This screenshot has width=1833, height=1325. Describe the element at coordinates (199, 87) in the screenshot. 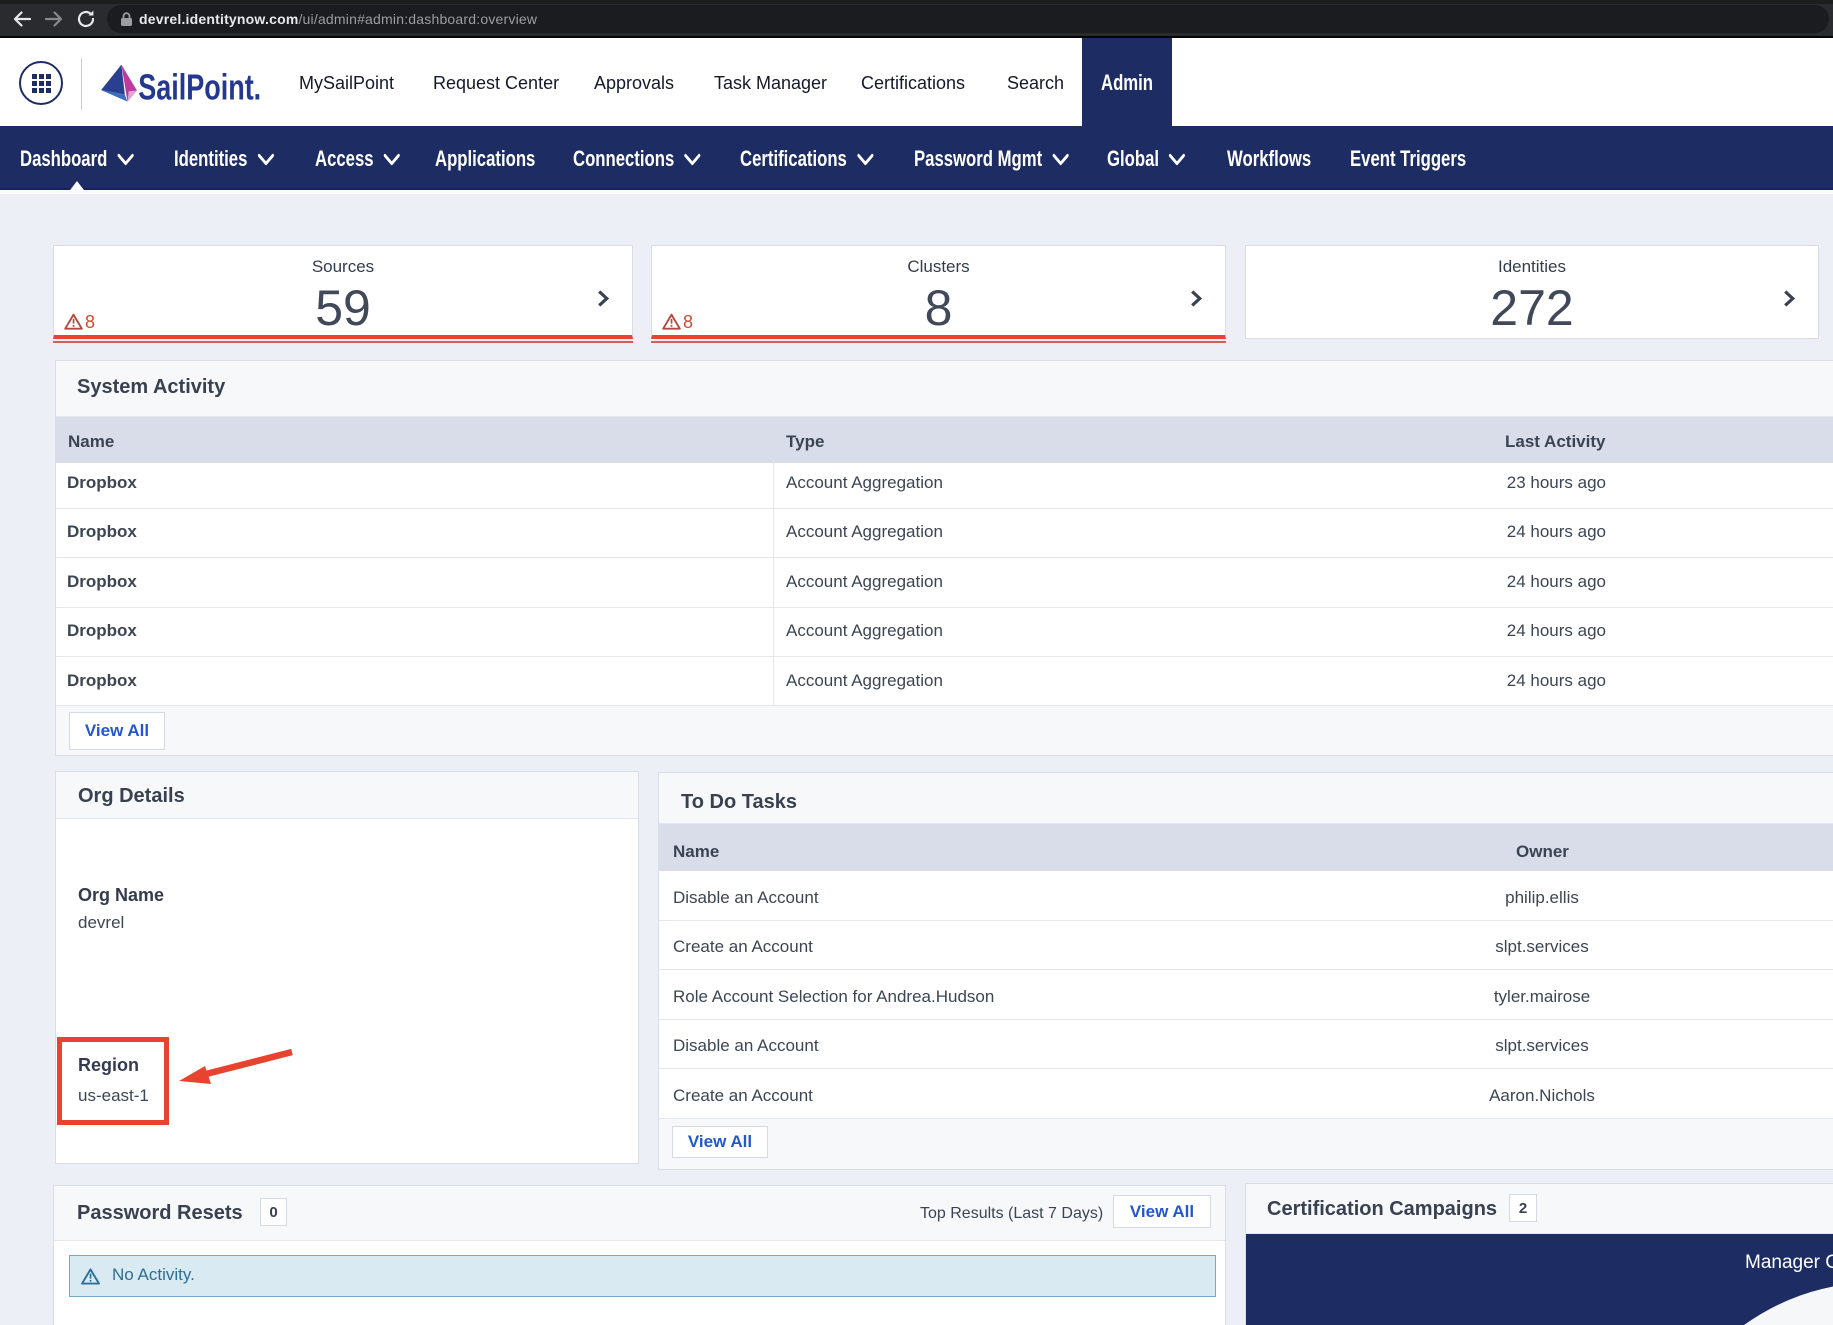

I see `svg-text: SailPoint.` at that location.